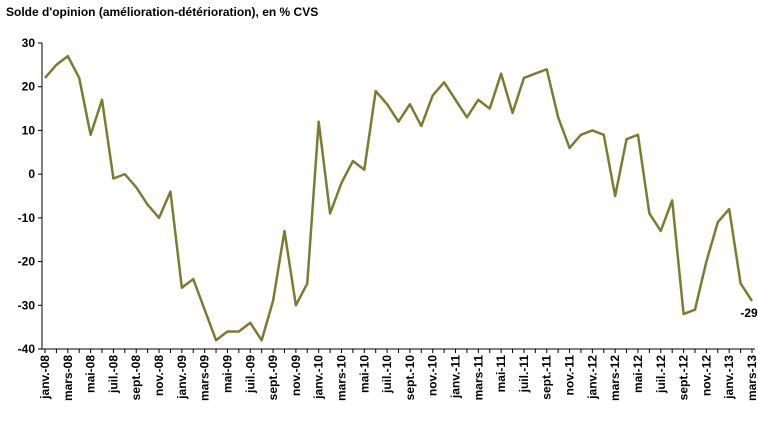  What do you see at coordinates (387, 374) in the screenshot?
I see `x-tick-label: juil.-10` at bounding box center [387, 374].